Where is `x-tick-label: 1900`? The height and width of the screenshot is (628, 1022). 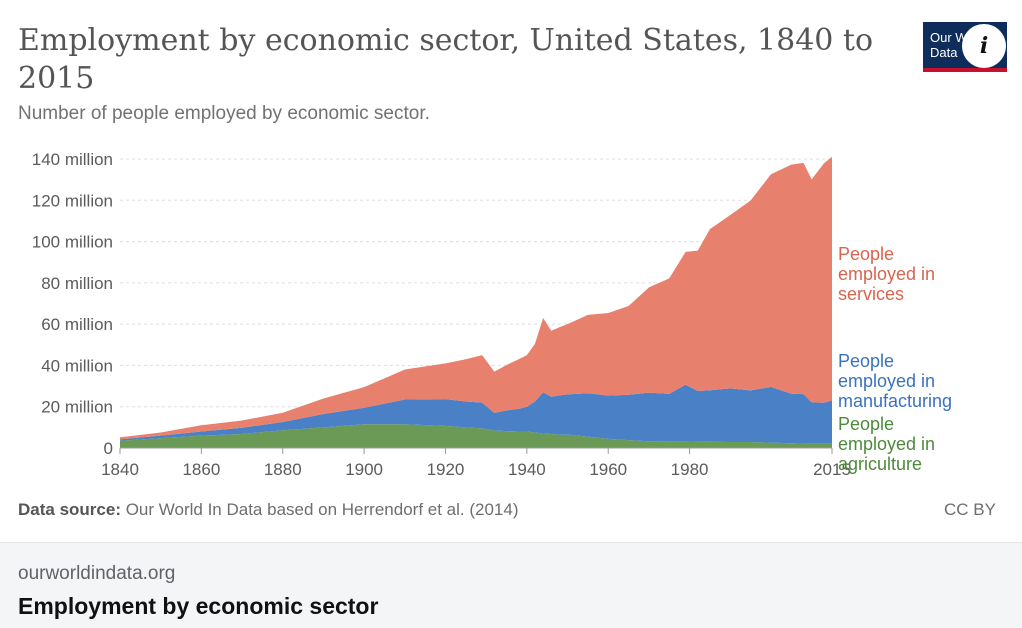 x-tick-label: 1900 is located at coordinates (364, 469).